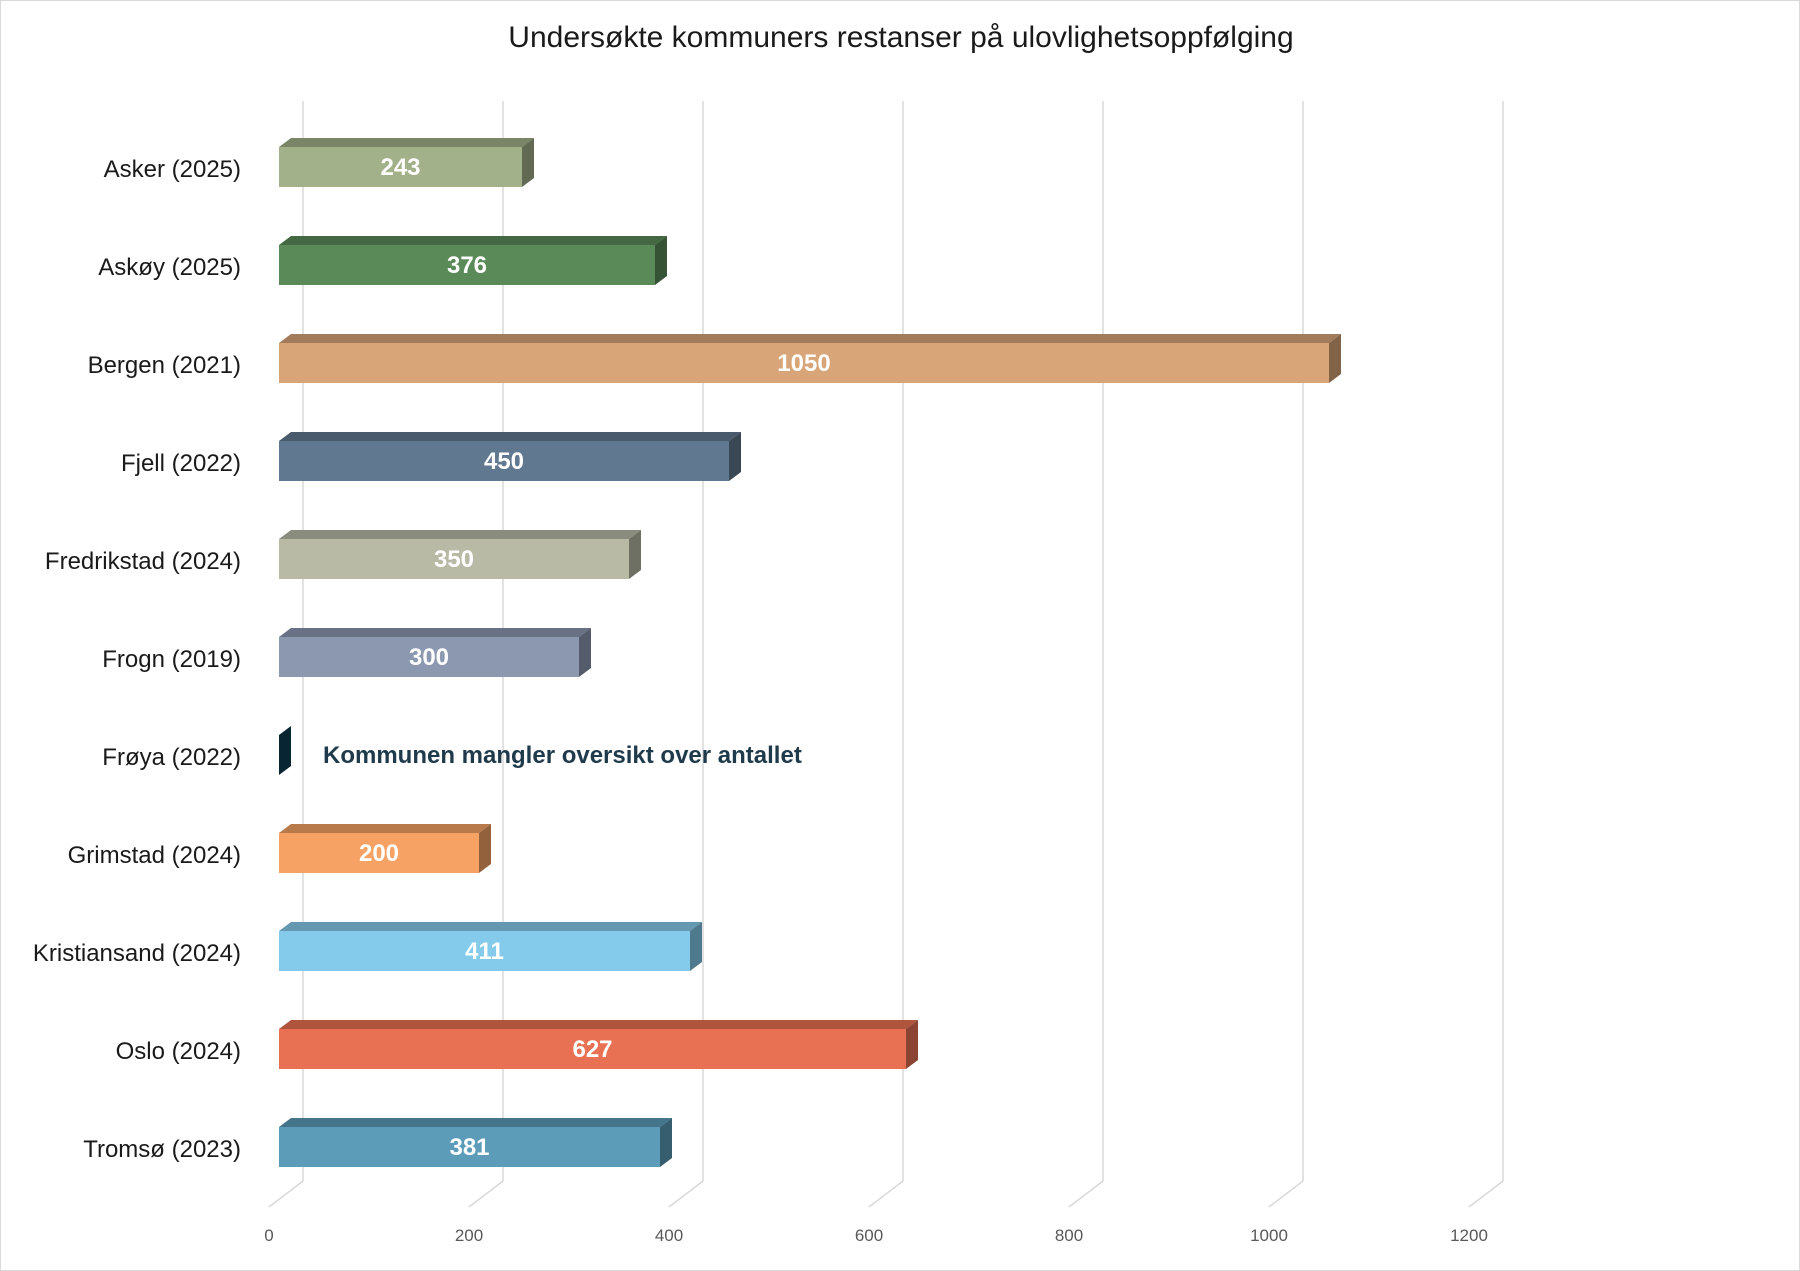  I want to click on category-label-grimstad-2024: Grimstad (2024), so click(154, 855).